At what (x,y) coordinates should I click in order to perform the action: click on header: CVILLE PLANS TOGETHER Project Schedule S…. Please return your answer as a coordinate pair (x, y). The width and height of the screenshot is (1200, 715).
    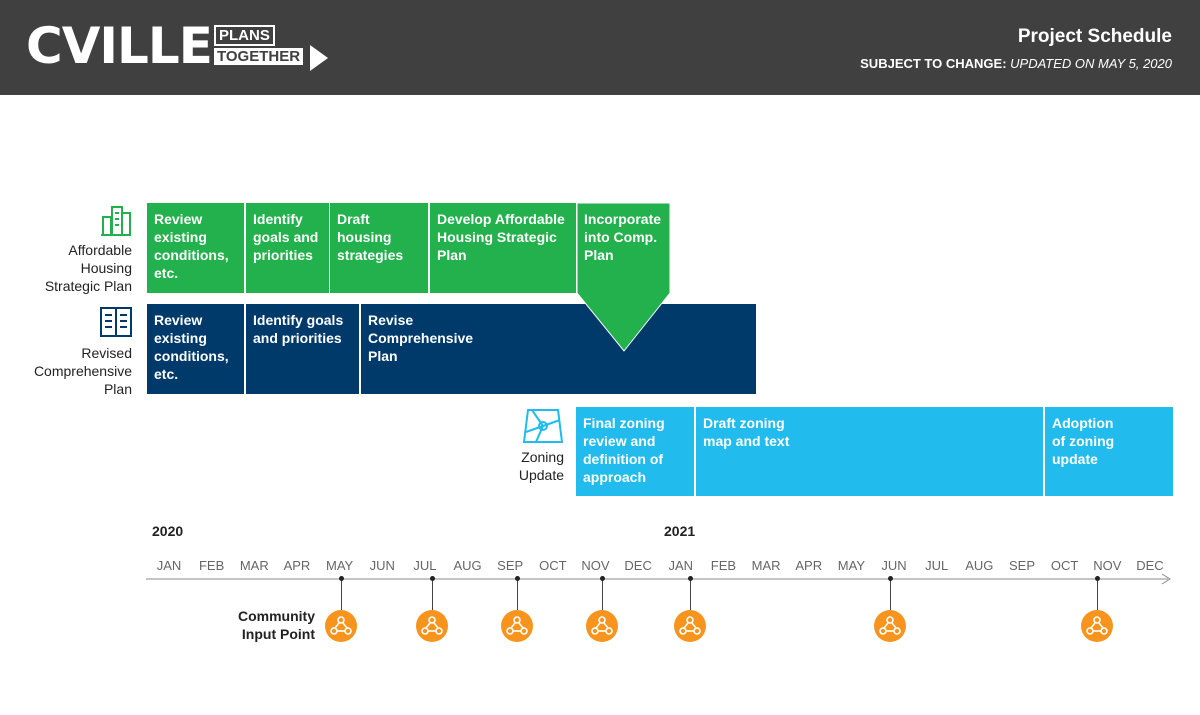
    Looking at the image, I should click on (600, 47).